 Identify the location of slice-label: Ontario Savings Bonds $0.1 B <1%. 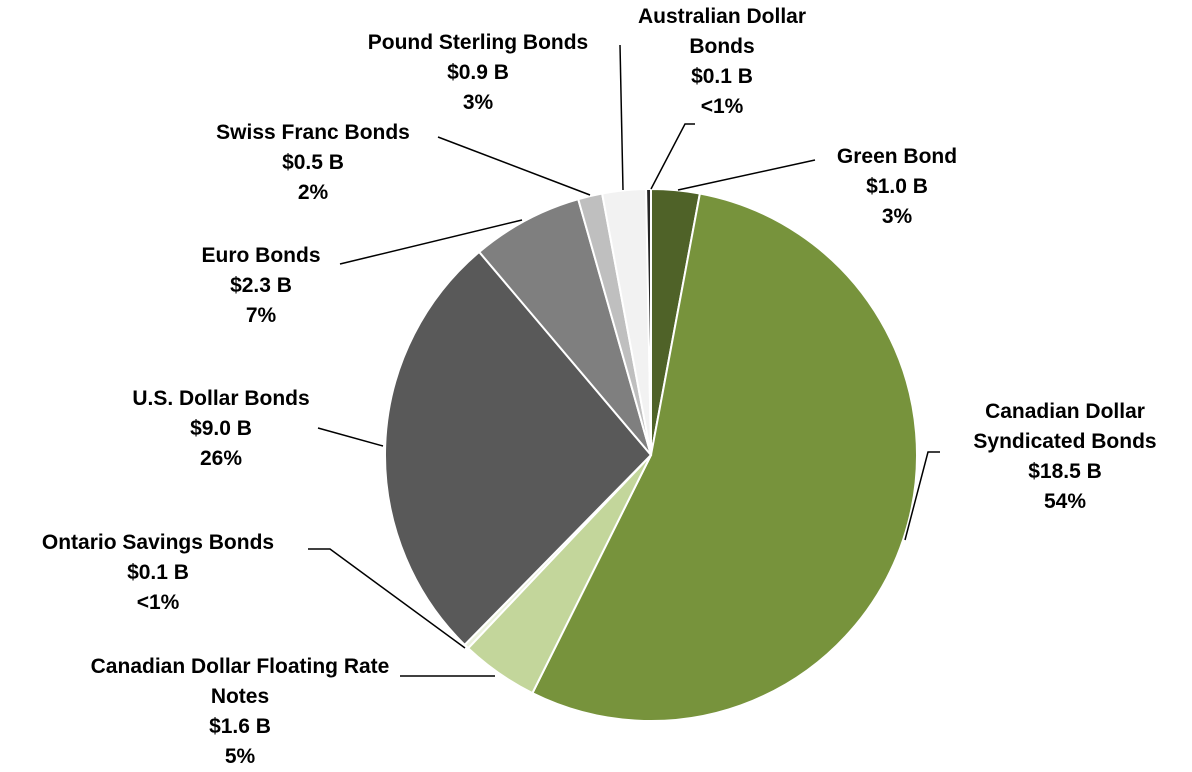
(159, 573).